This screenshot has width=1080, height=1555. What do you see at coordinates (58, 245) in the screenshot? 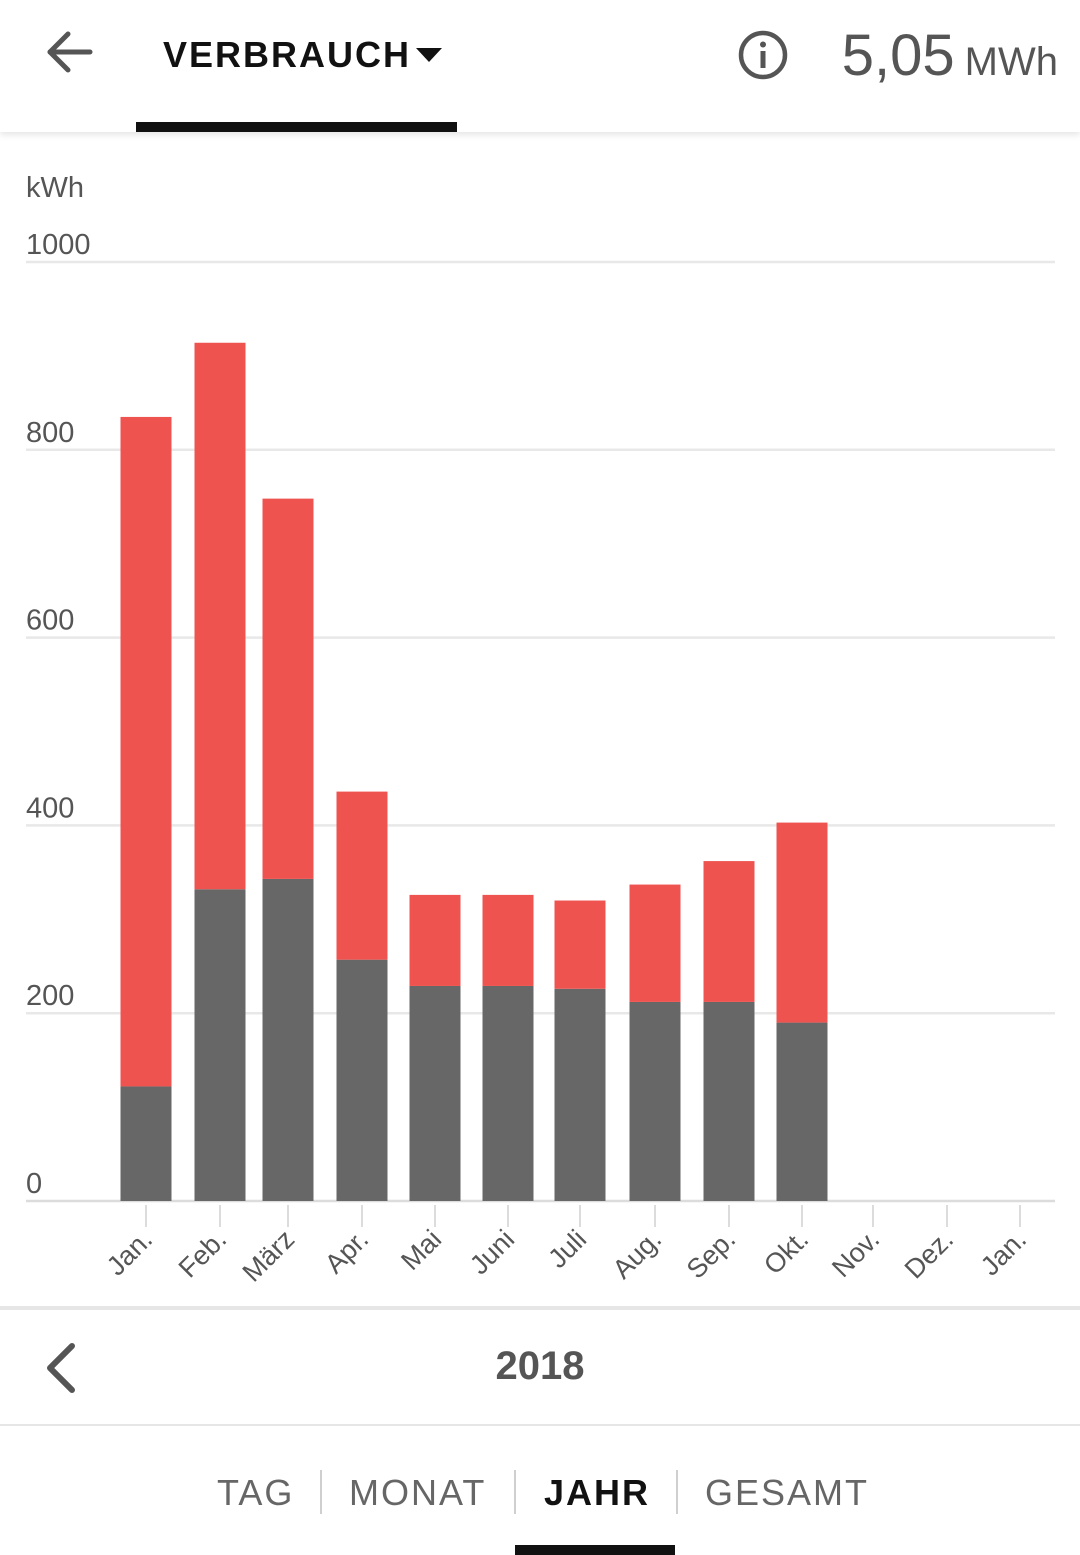
I see `y-tick-label: 1000` at bounding box center [58, 245].